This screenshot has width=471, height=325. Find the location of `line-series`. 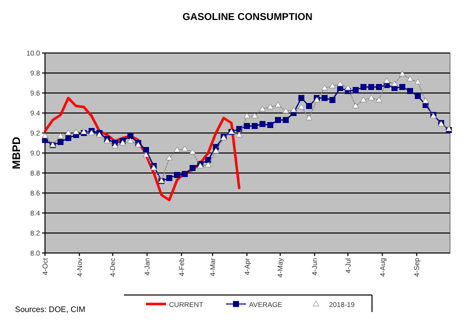

line-series is located at coordinates (142, 149).